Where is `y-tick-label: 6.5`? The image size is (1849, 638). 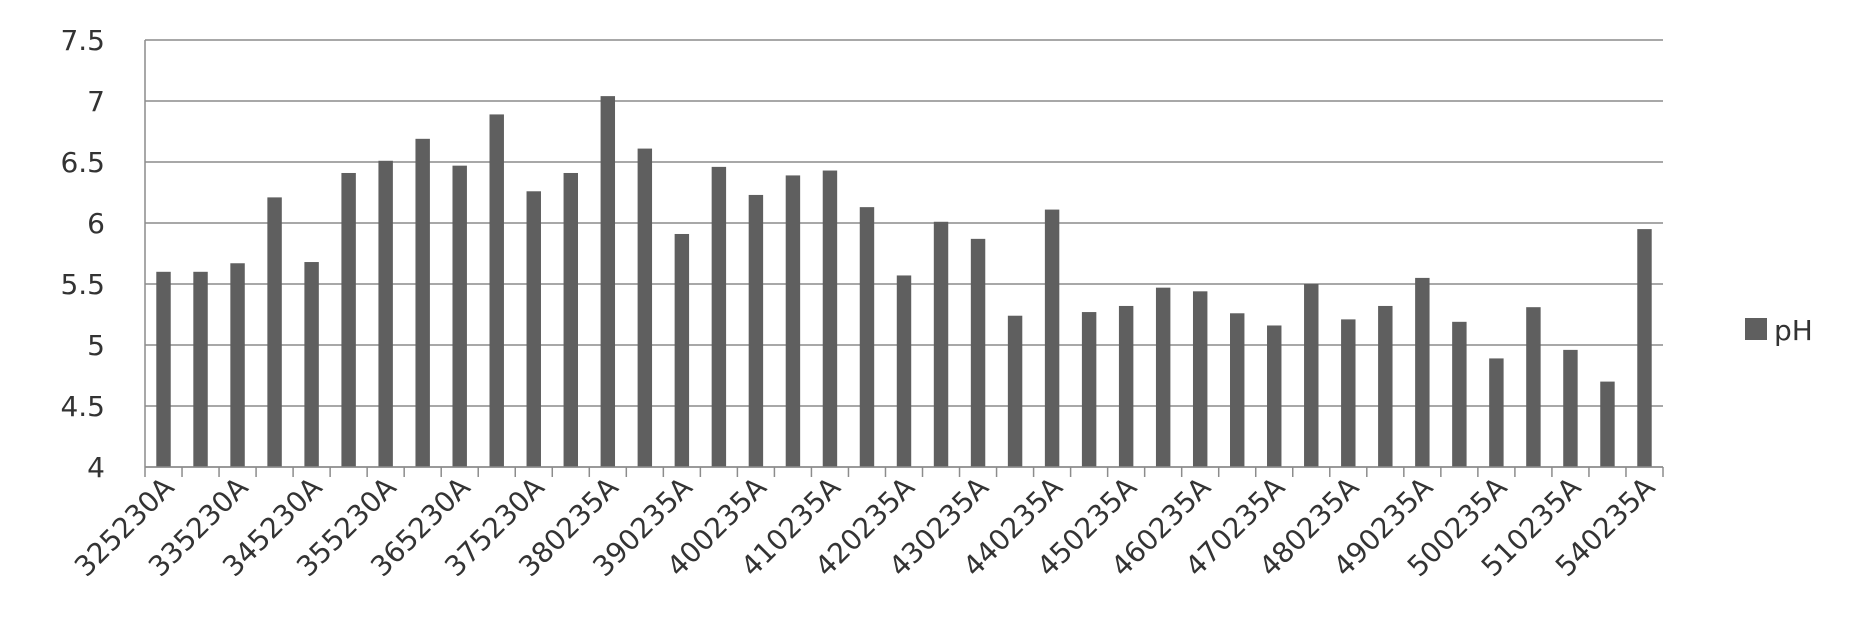 y-tick-label: 6.5 is located at coordinates (82, 162).